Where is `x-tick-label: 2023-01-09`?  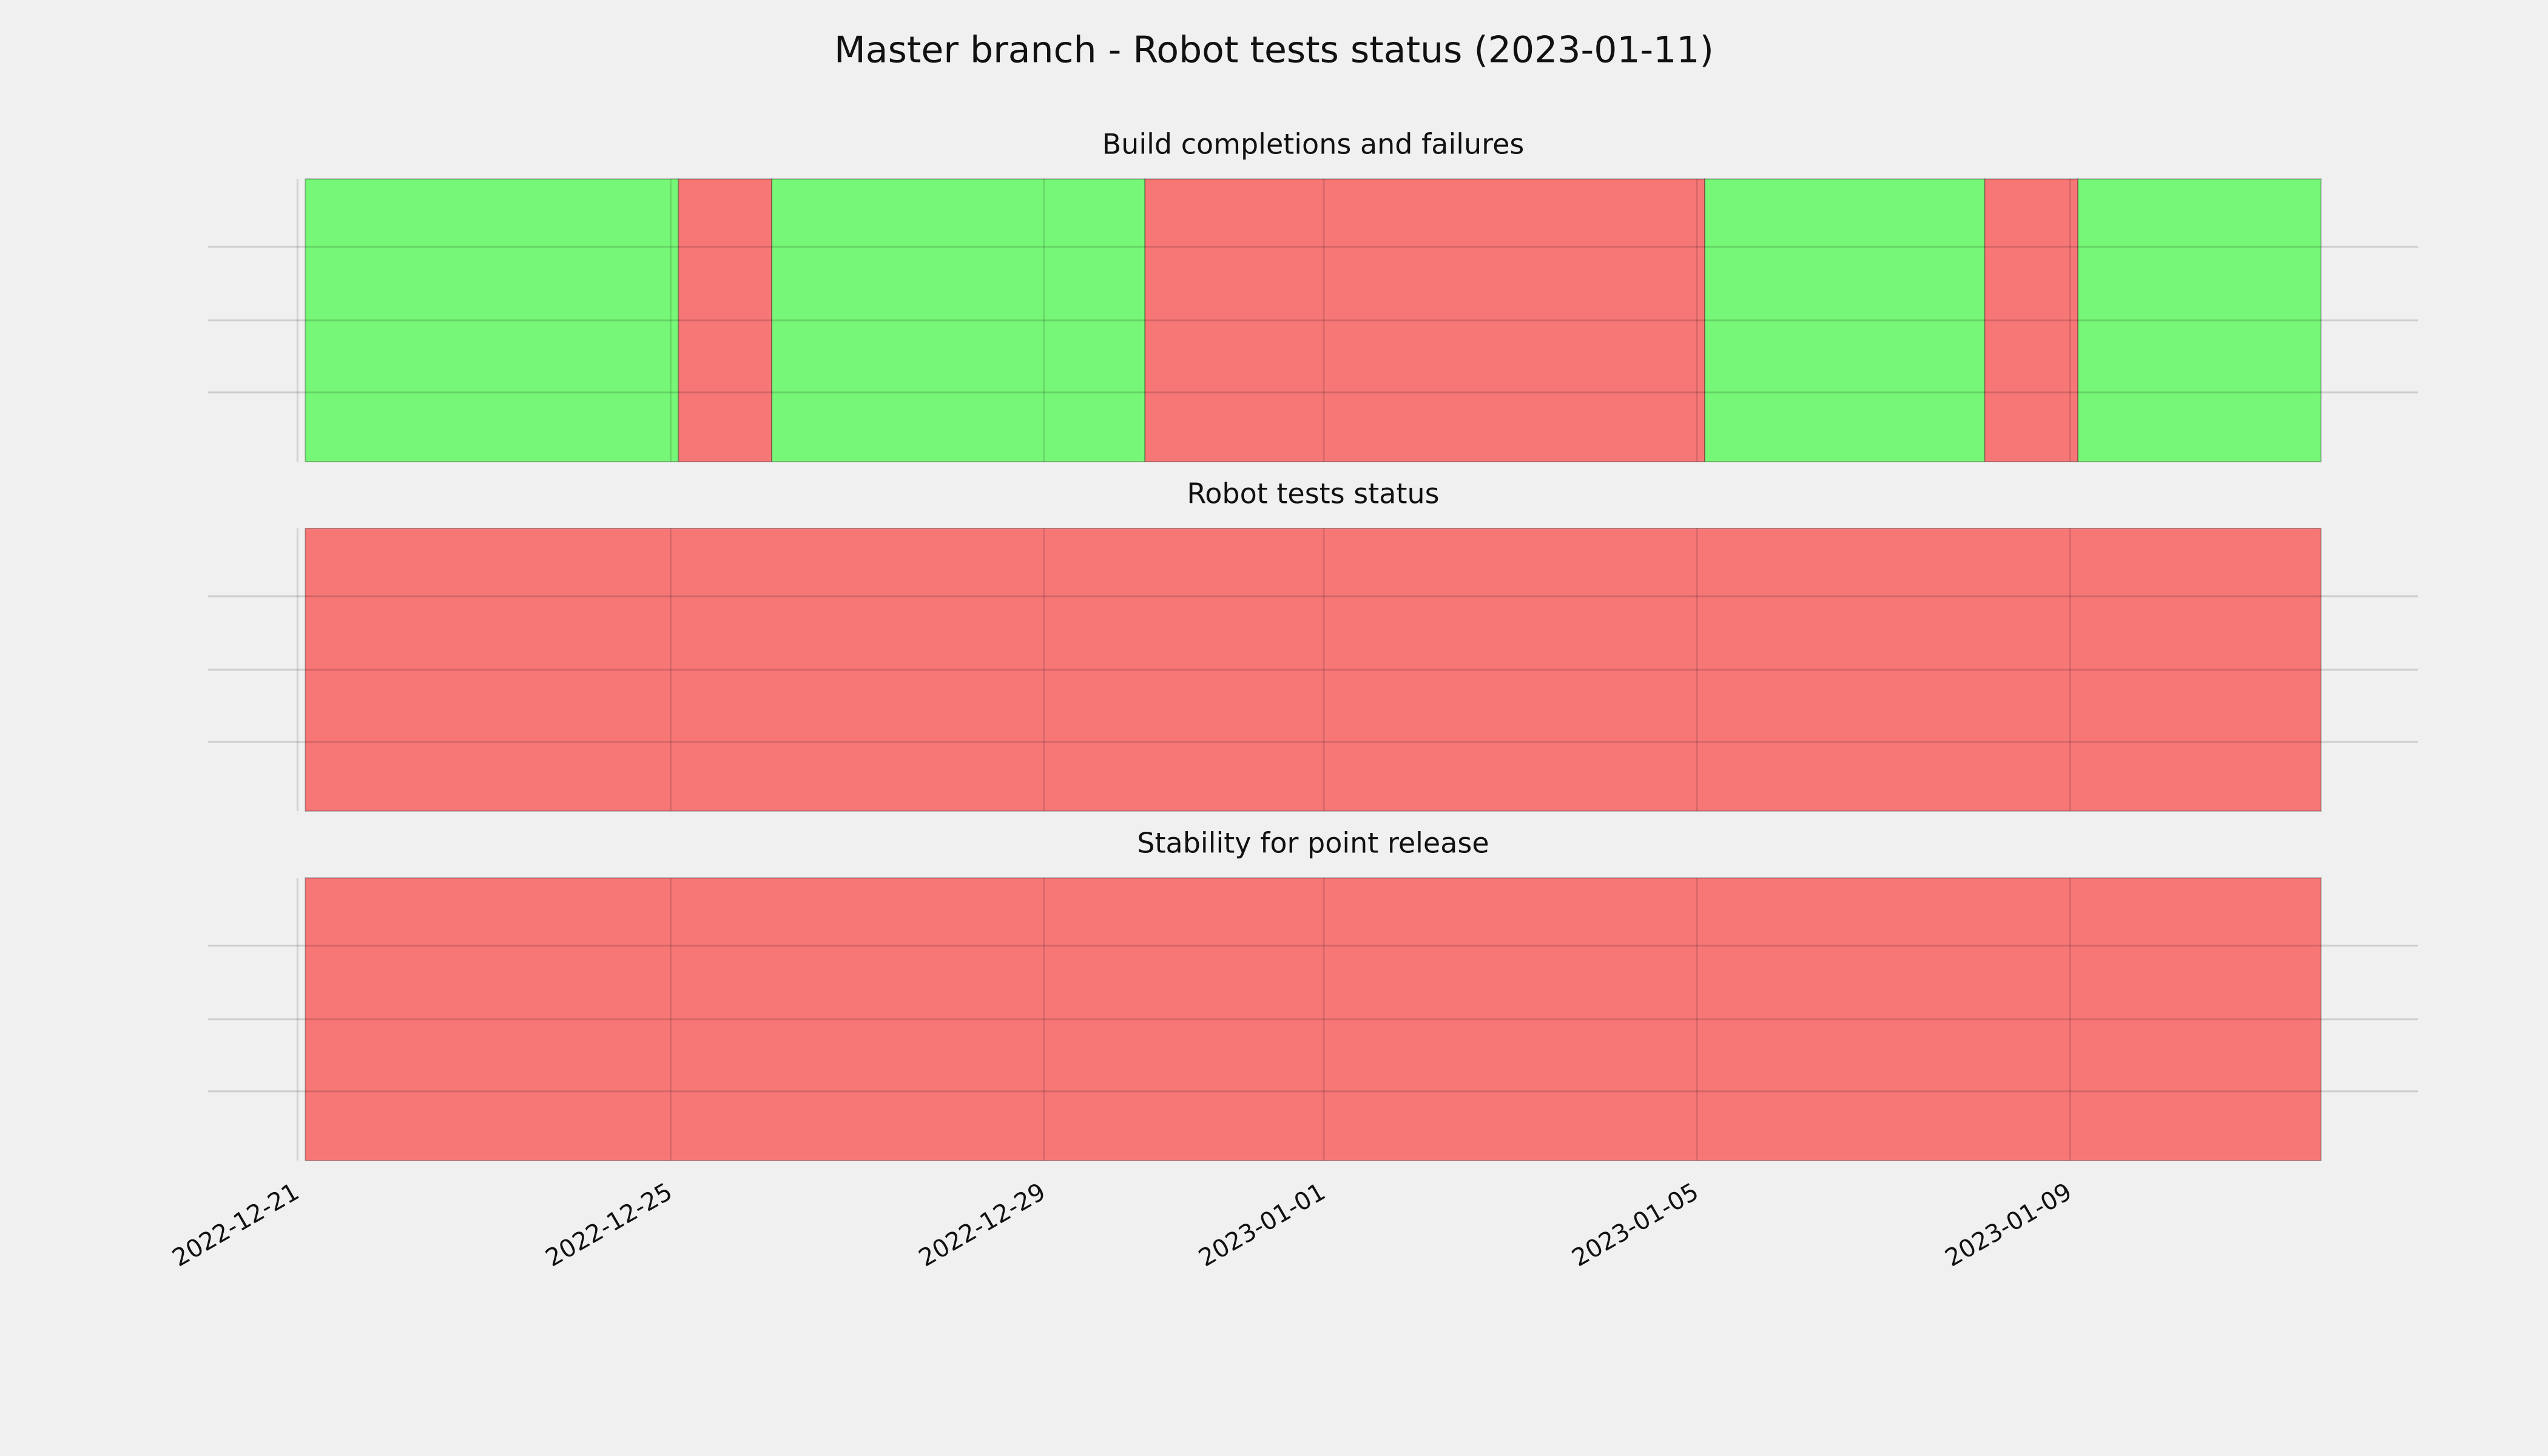 x-tick-label: 2023-01-09 is located at coordinates (2009, 1225).